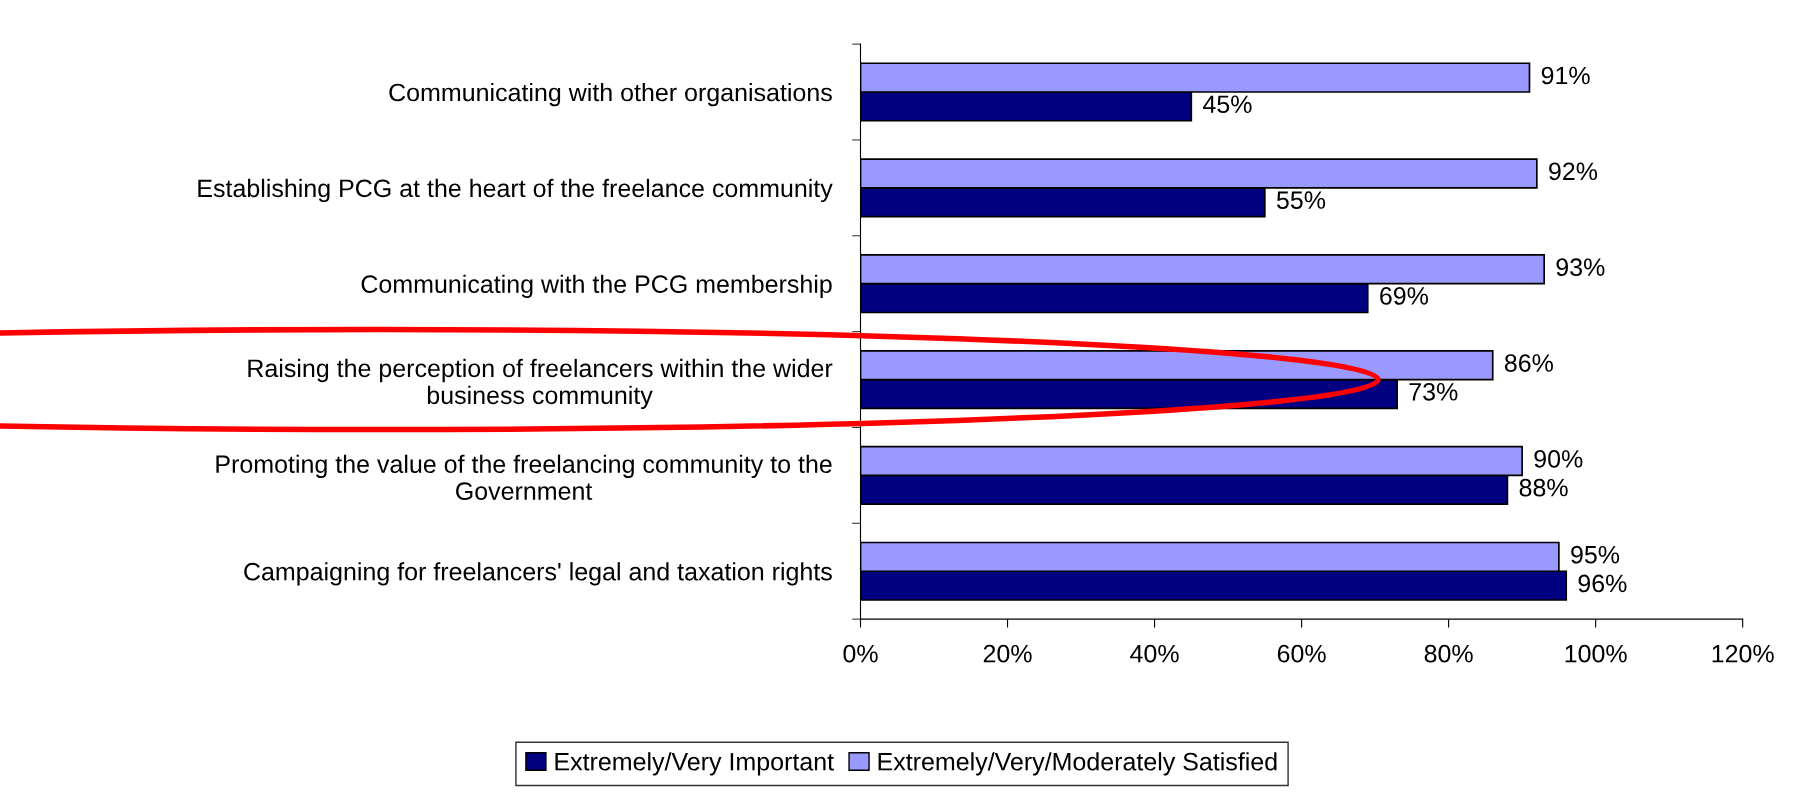 This screenshot has width=1804, height=802. Describe the element at coordinates (538, 574) in the screenshot. I see `y-tick-label: Campaigning for freelancers' legal and taxation rights` at that location.